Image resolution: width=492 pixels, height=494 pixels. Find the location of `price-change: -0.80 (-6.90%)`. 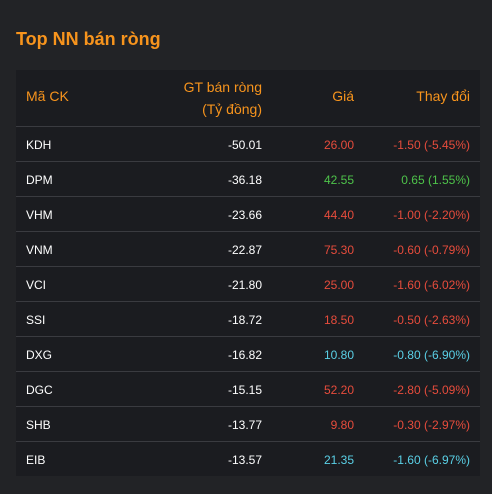

price-change: -0.80 (-6.90%) is located at coordinates (431, 355).